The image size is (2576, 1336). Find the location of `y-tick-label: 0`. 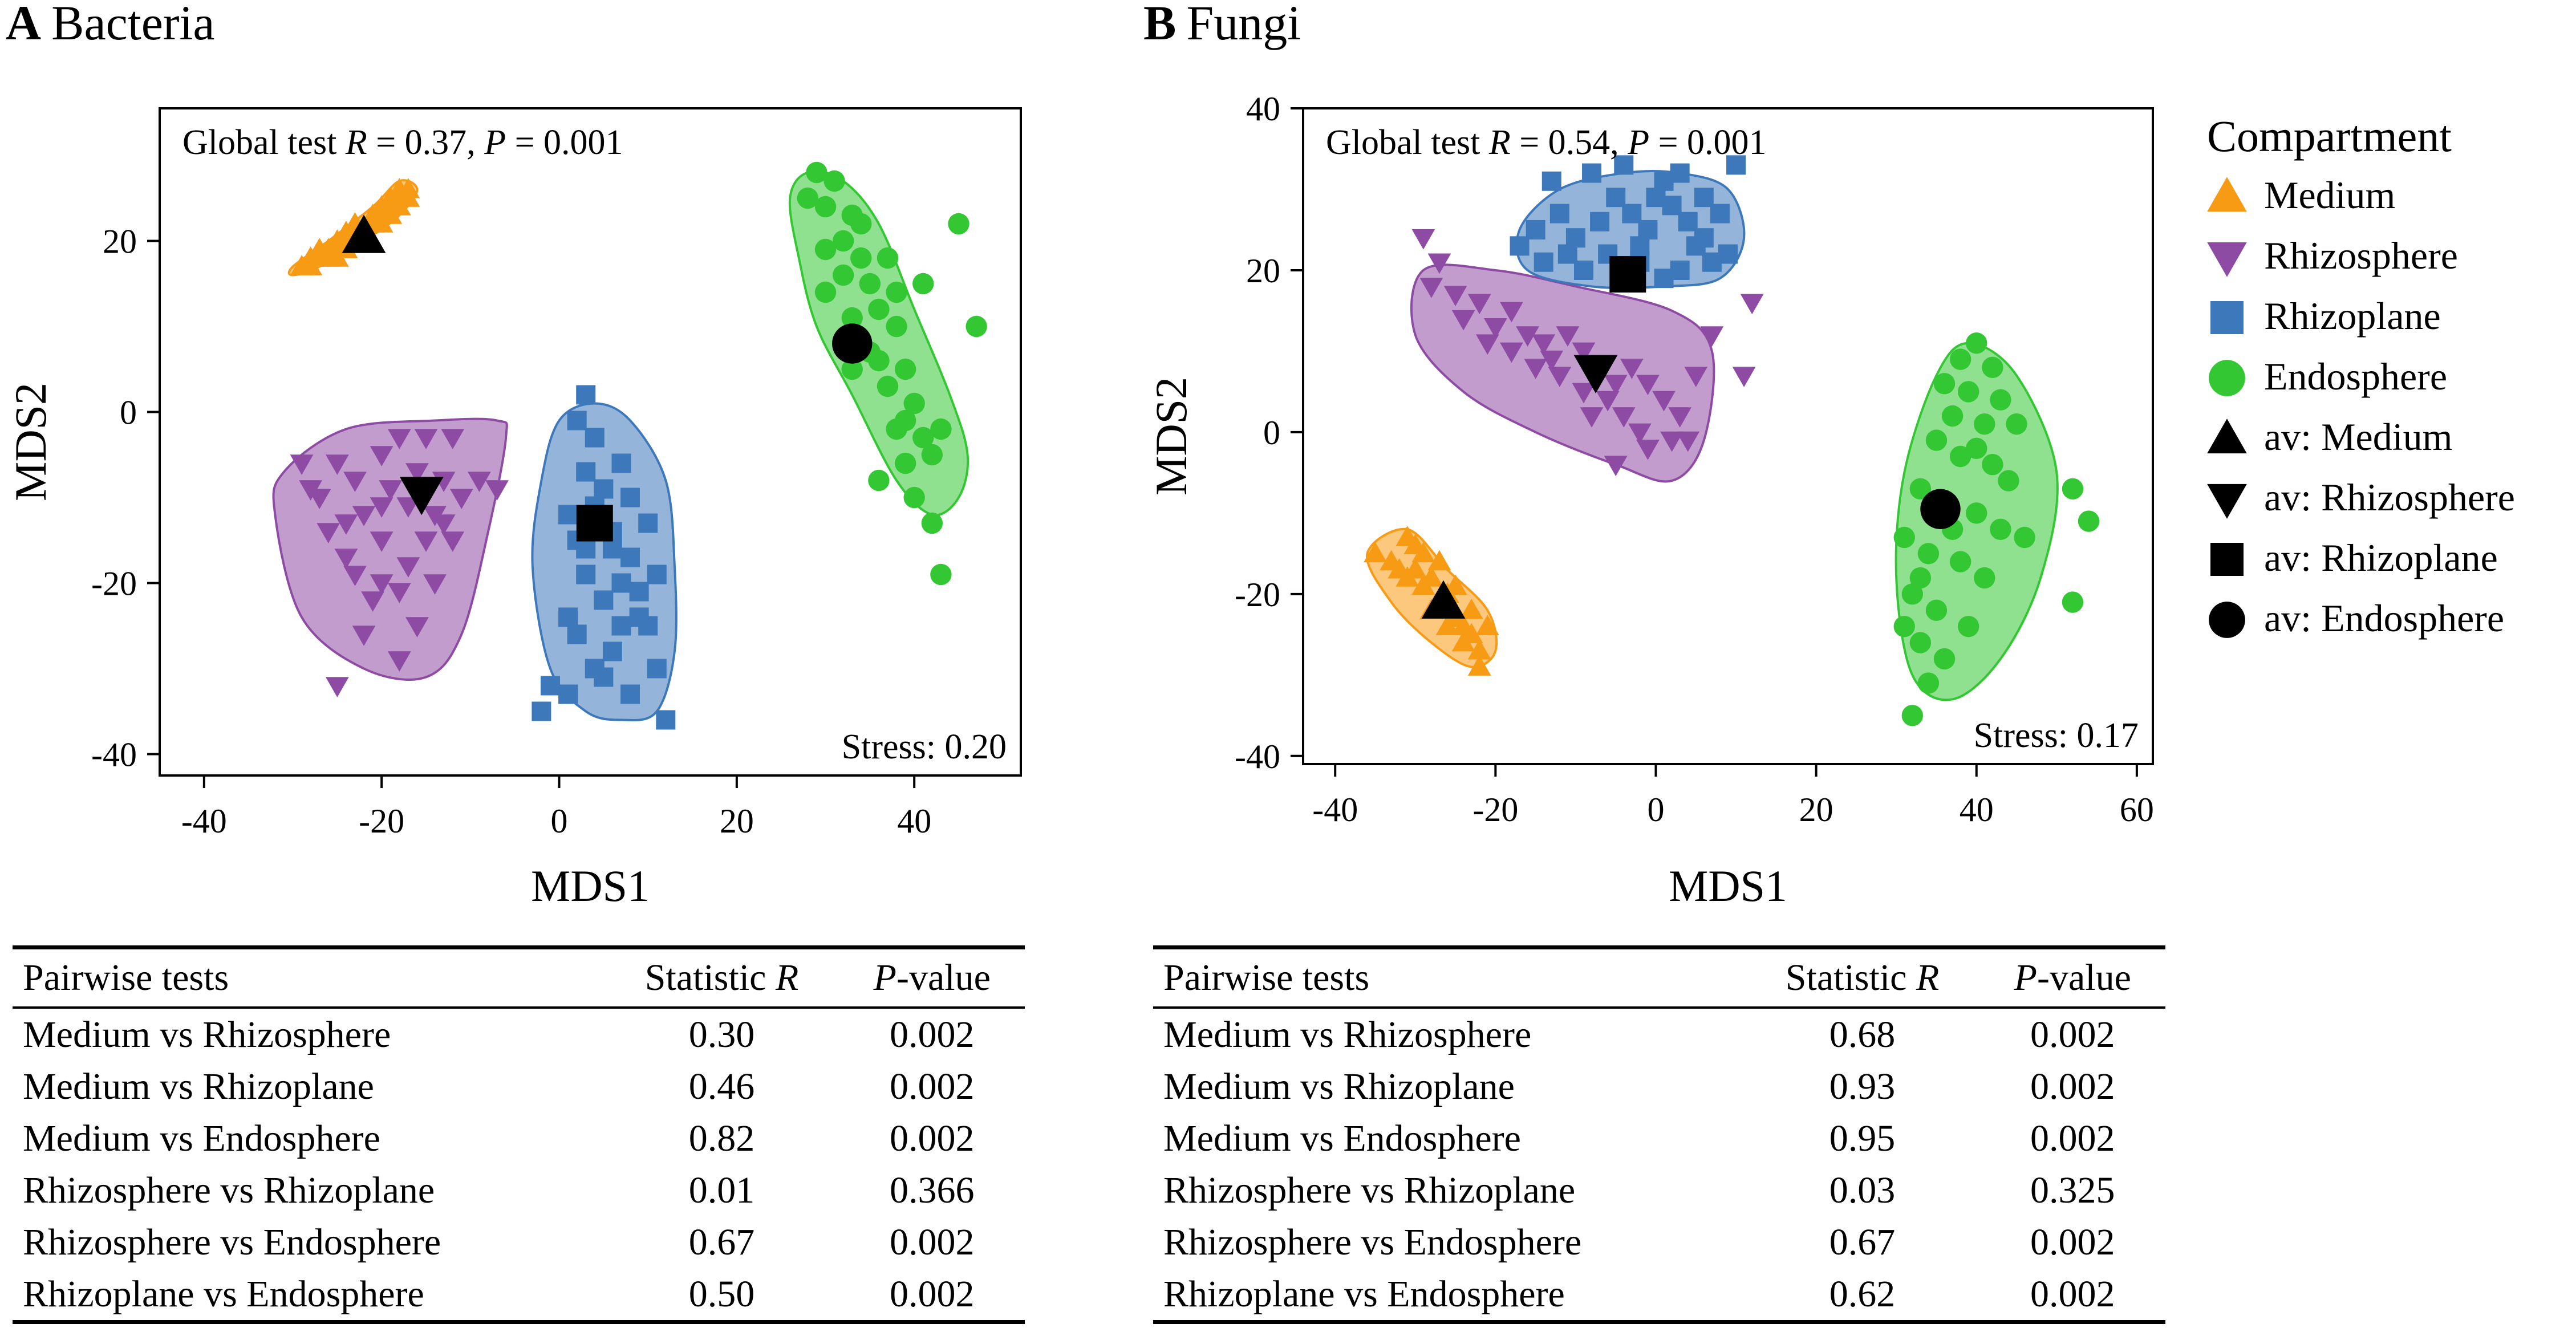

y-tick-label: 0 is located at coordinates (1271, 433).